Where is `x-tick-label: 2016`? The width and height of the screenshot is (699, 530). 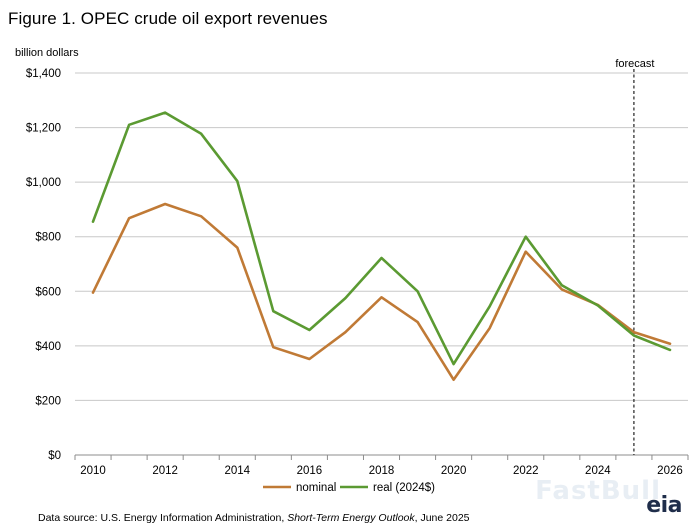 x-tick-label: 2016 is located at coordinates (310, 471).